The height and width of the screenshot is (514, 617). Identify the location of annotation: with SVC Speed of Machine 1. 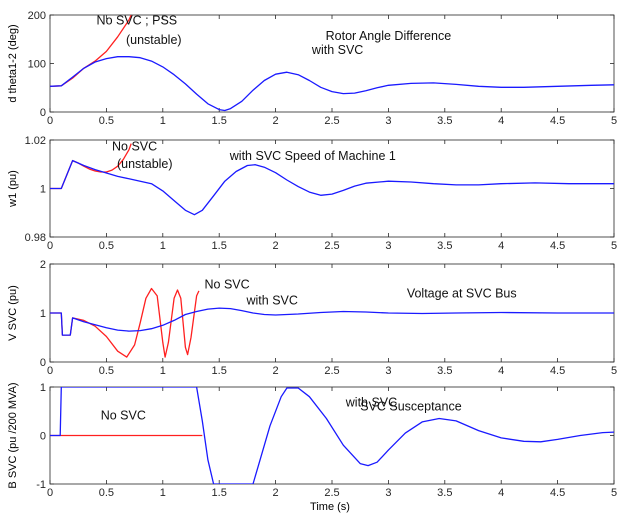
(312, 156).